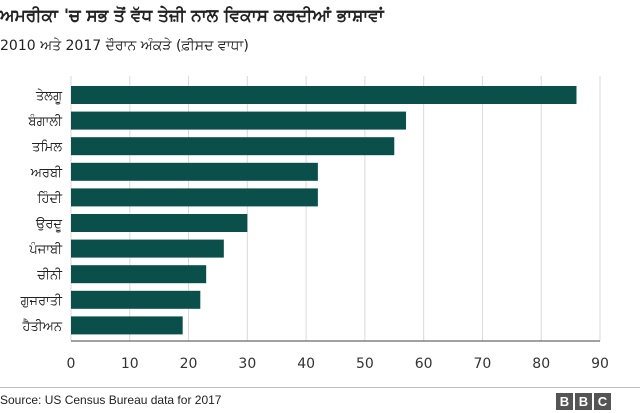 Image resolution: width=640 pixels, height=413 pixels. I want to click on x-tick-label: 50, so click(365, 364).